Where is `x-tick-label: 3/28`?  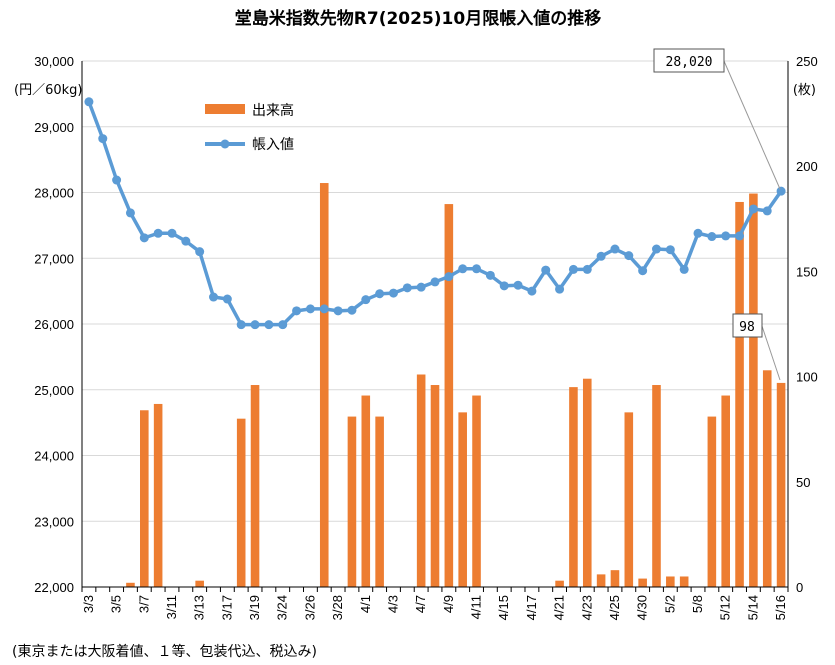 x-tick-label: 3/28 is located at coordinates (337, 607).